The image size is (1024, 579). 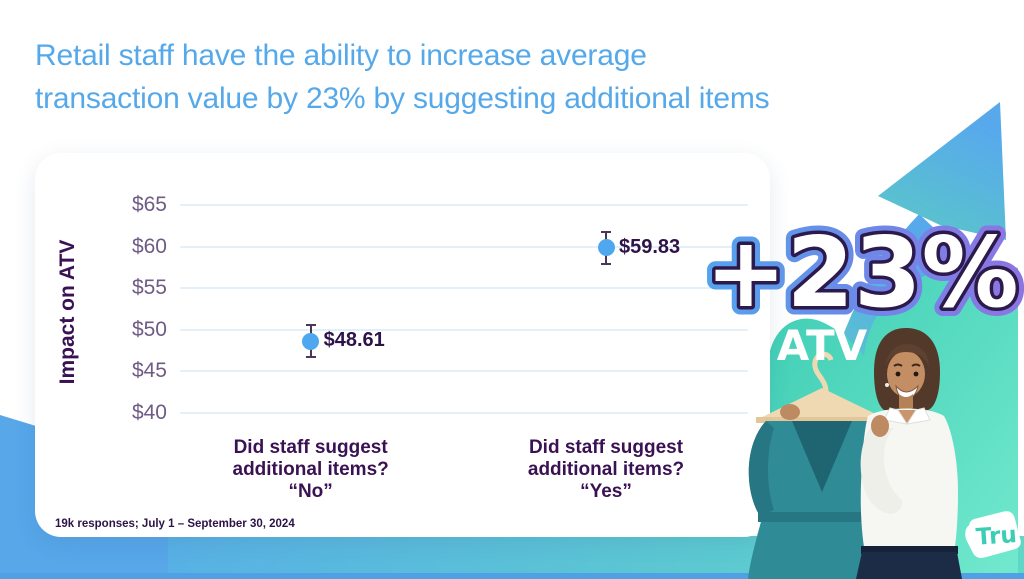 What do you see at coordinates (149, 246) in the screenshot?
I see `y-tick-label: $60` at bounding box center [149, 246].